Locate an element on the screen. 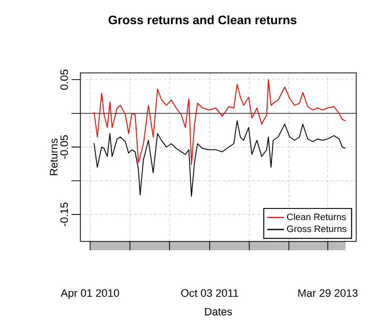 The height and width of the screenshot is (327, 372). legend-label: Gross Returns is located at coordinates (316, 228).